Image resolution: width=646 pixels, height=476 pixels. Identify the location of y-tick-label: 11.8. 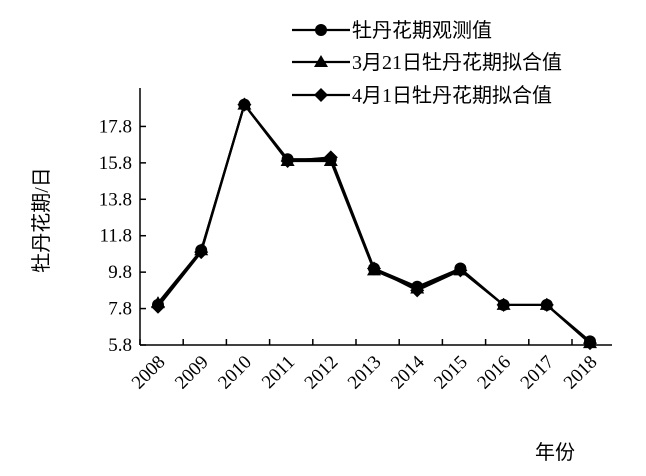
(115, 236).